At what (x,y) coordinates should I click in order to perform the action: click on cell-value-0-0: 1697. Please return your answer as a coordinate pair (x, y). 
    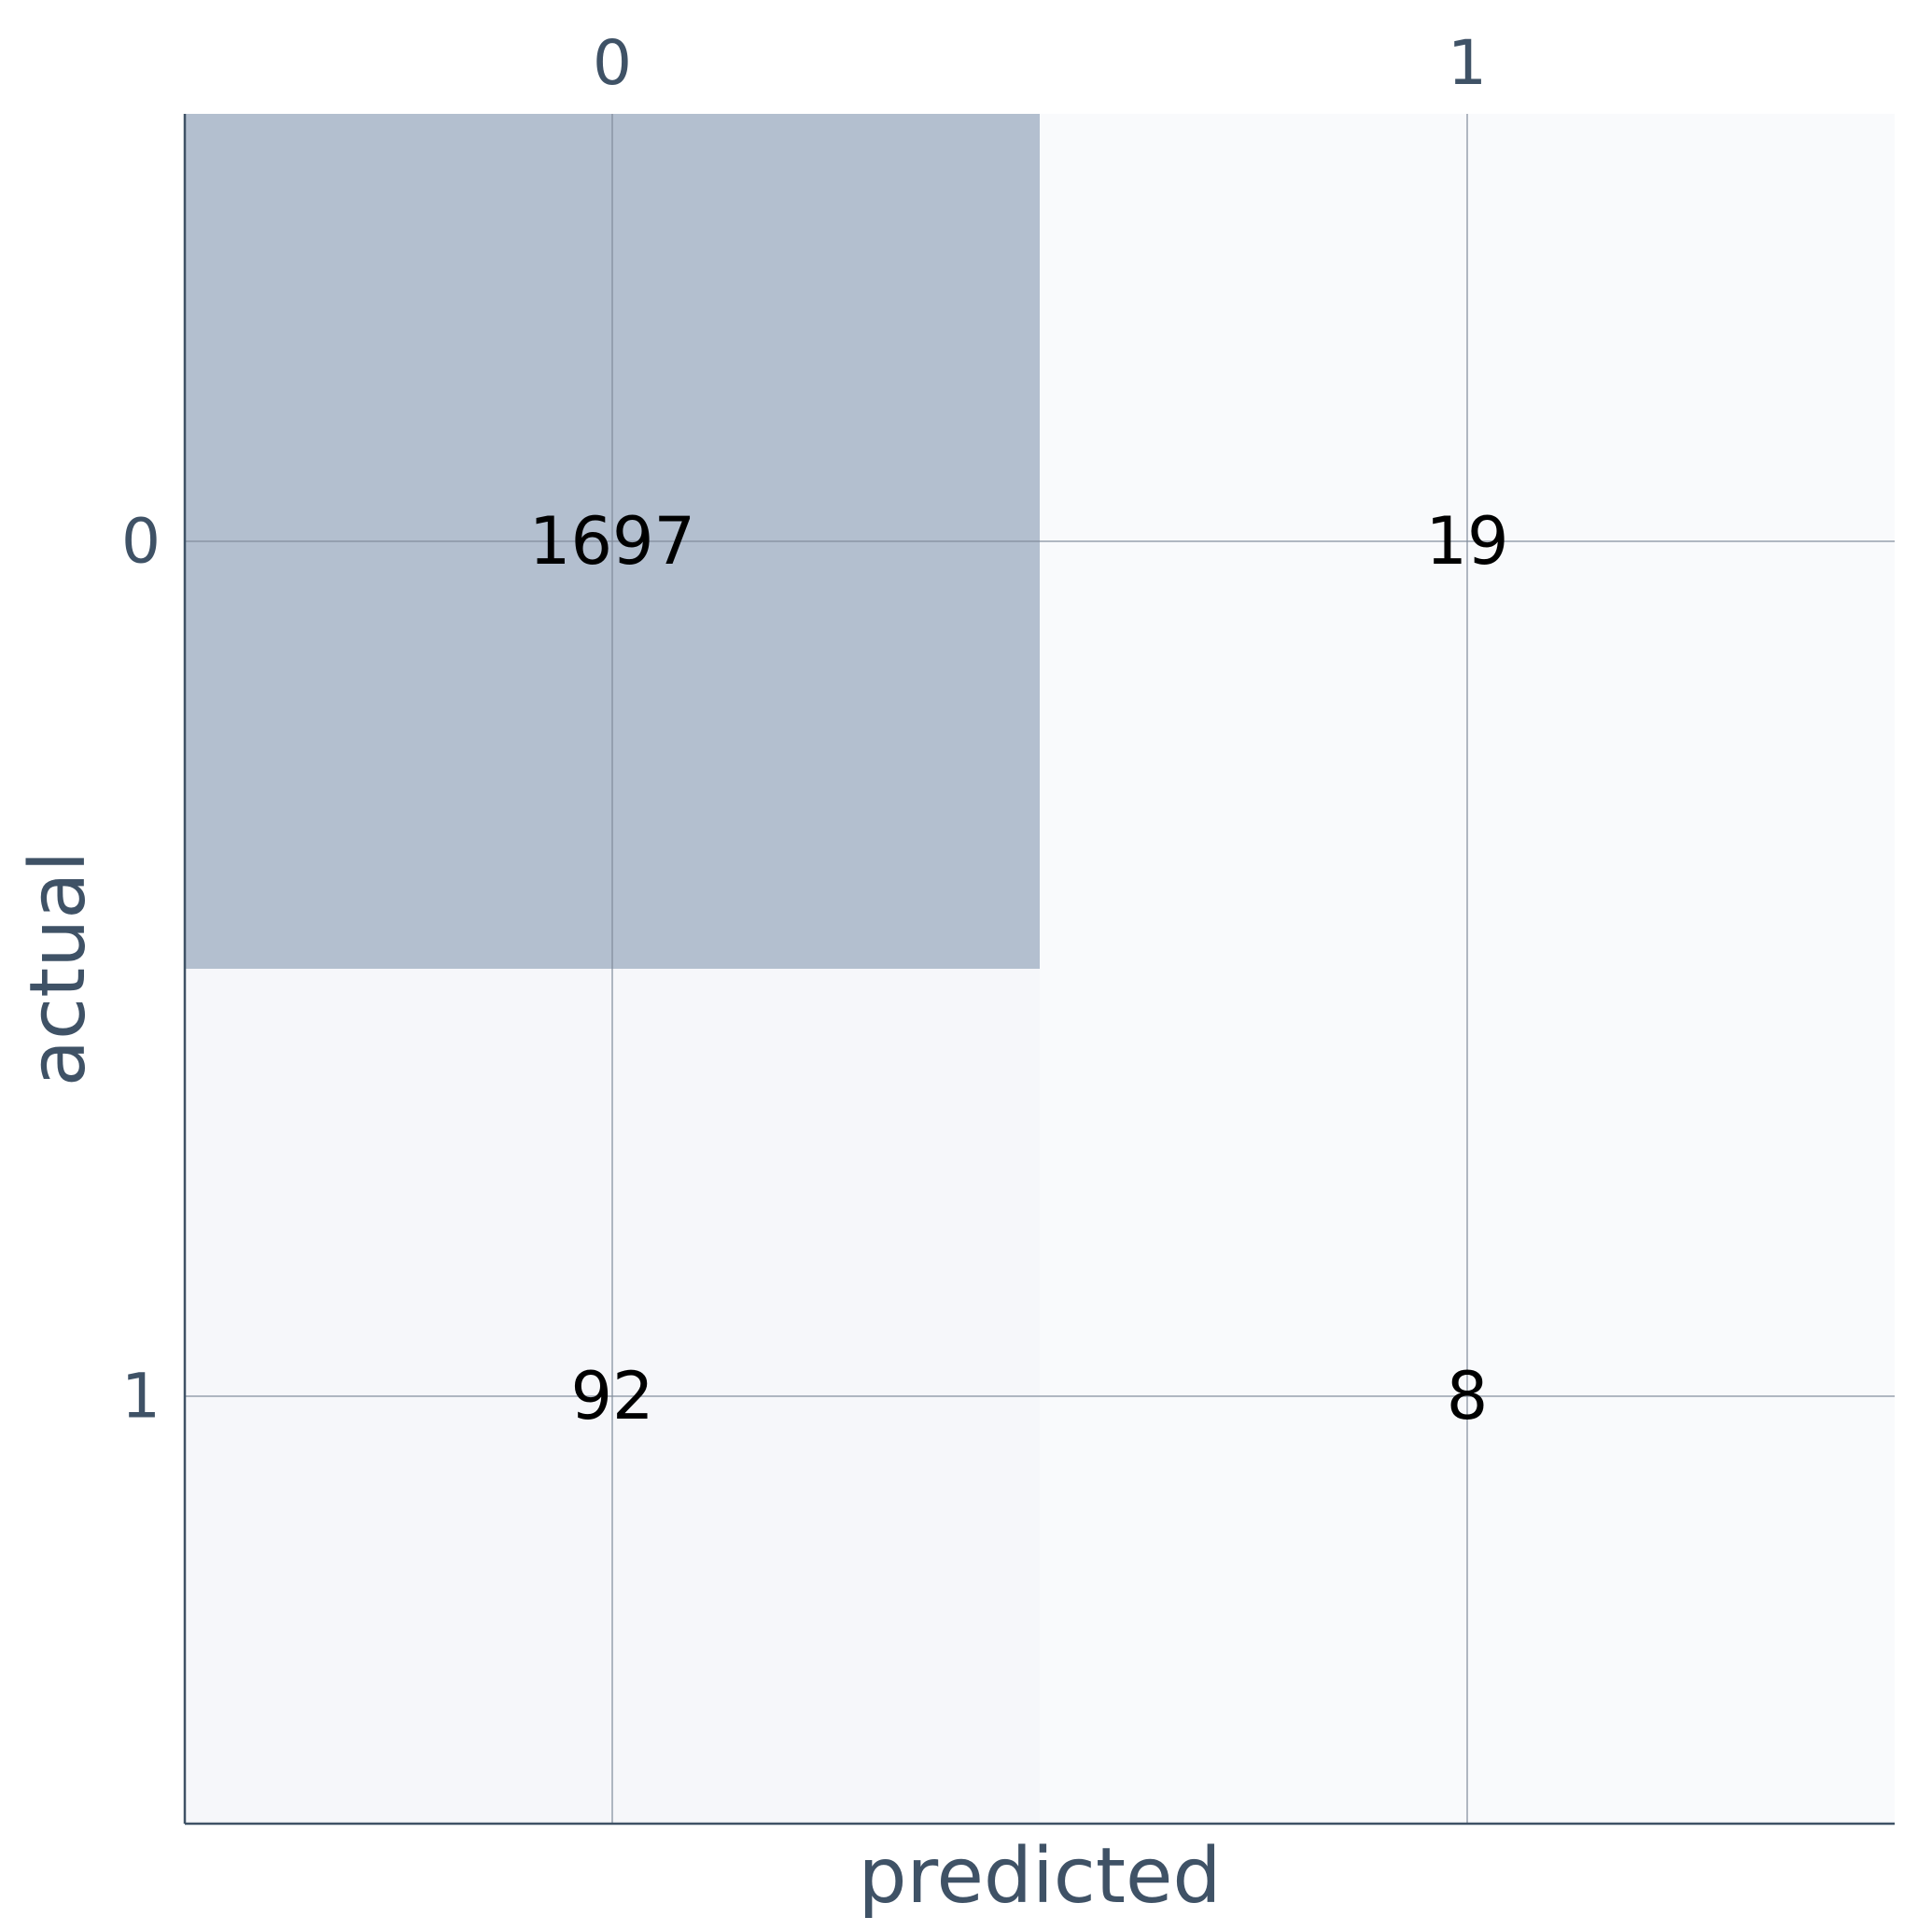
    Looking at the image, I should click on (612, 541).